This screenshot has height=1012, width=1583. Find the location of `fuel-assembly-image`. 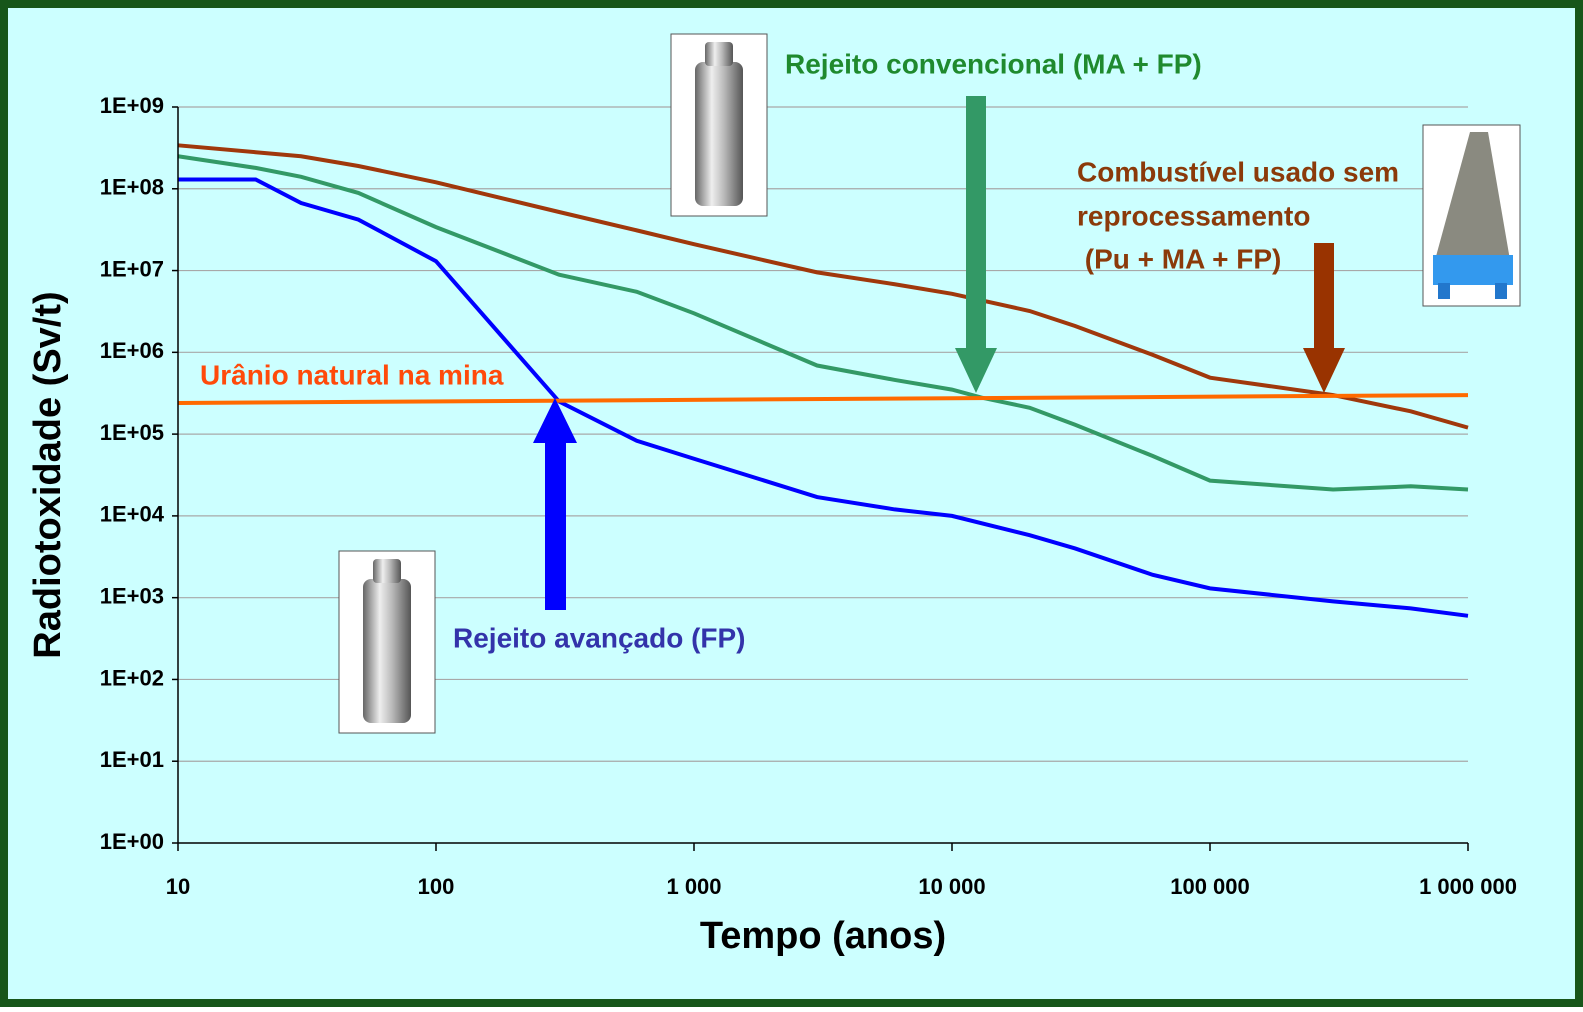

fuel-assembly-image is located at coordinates (1471, 215).